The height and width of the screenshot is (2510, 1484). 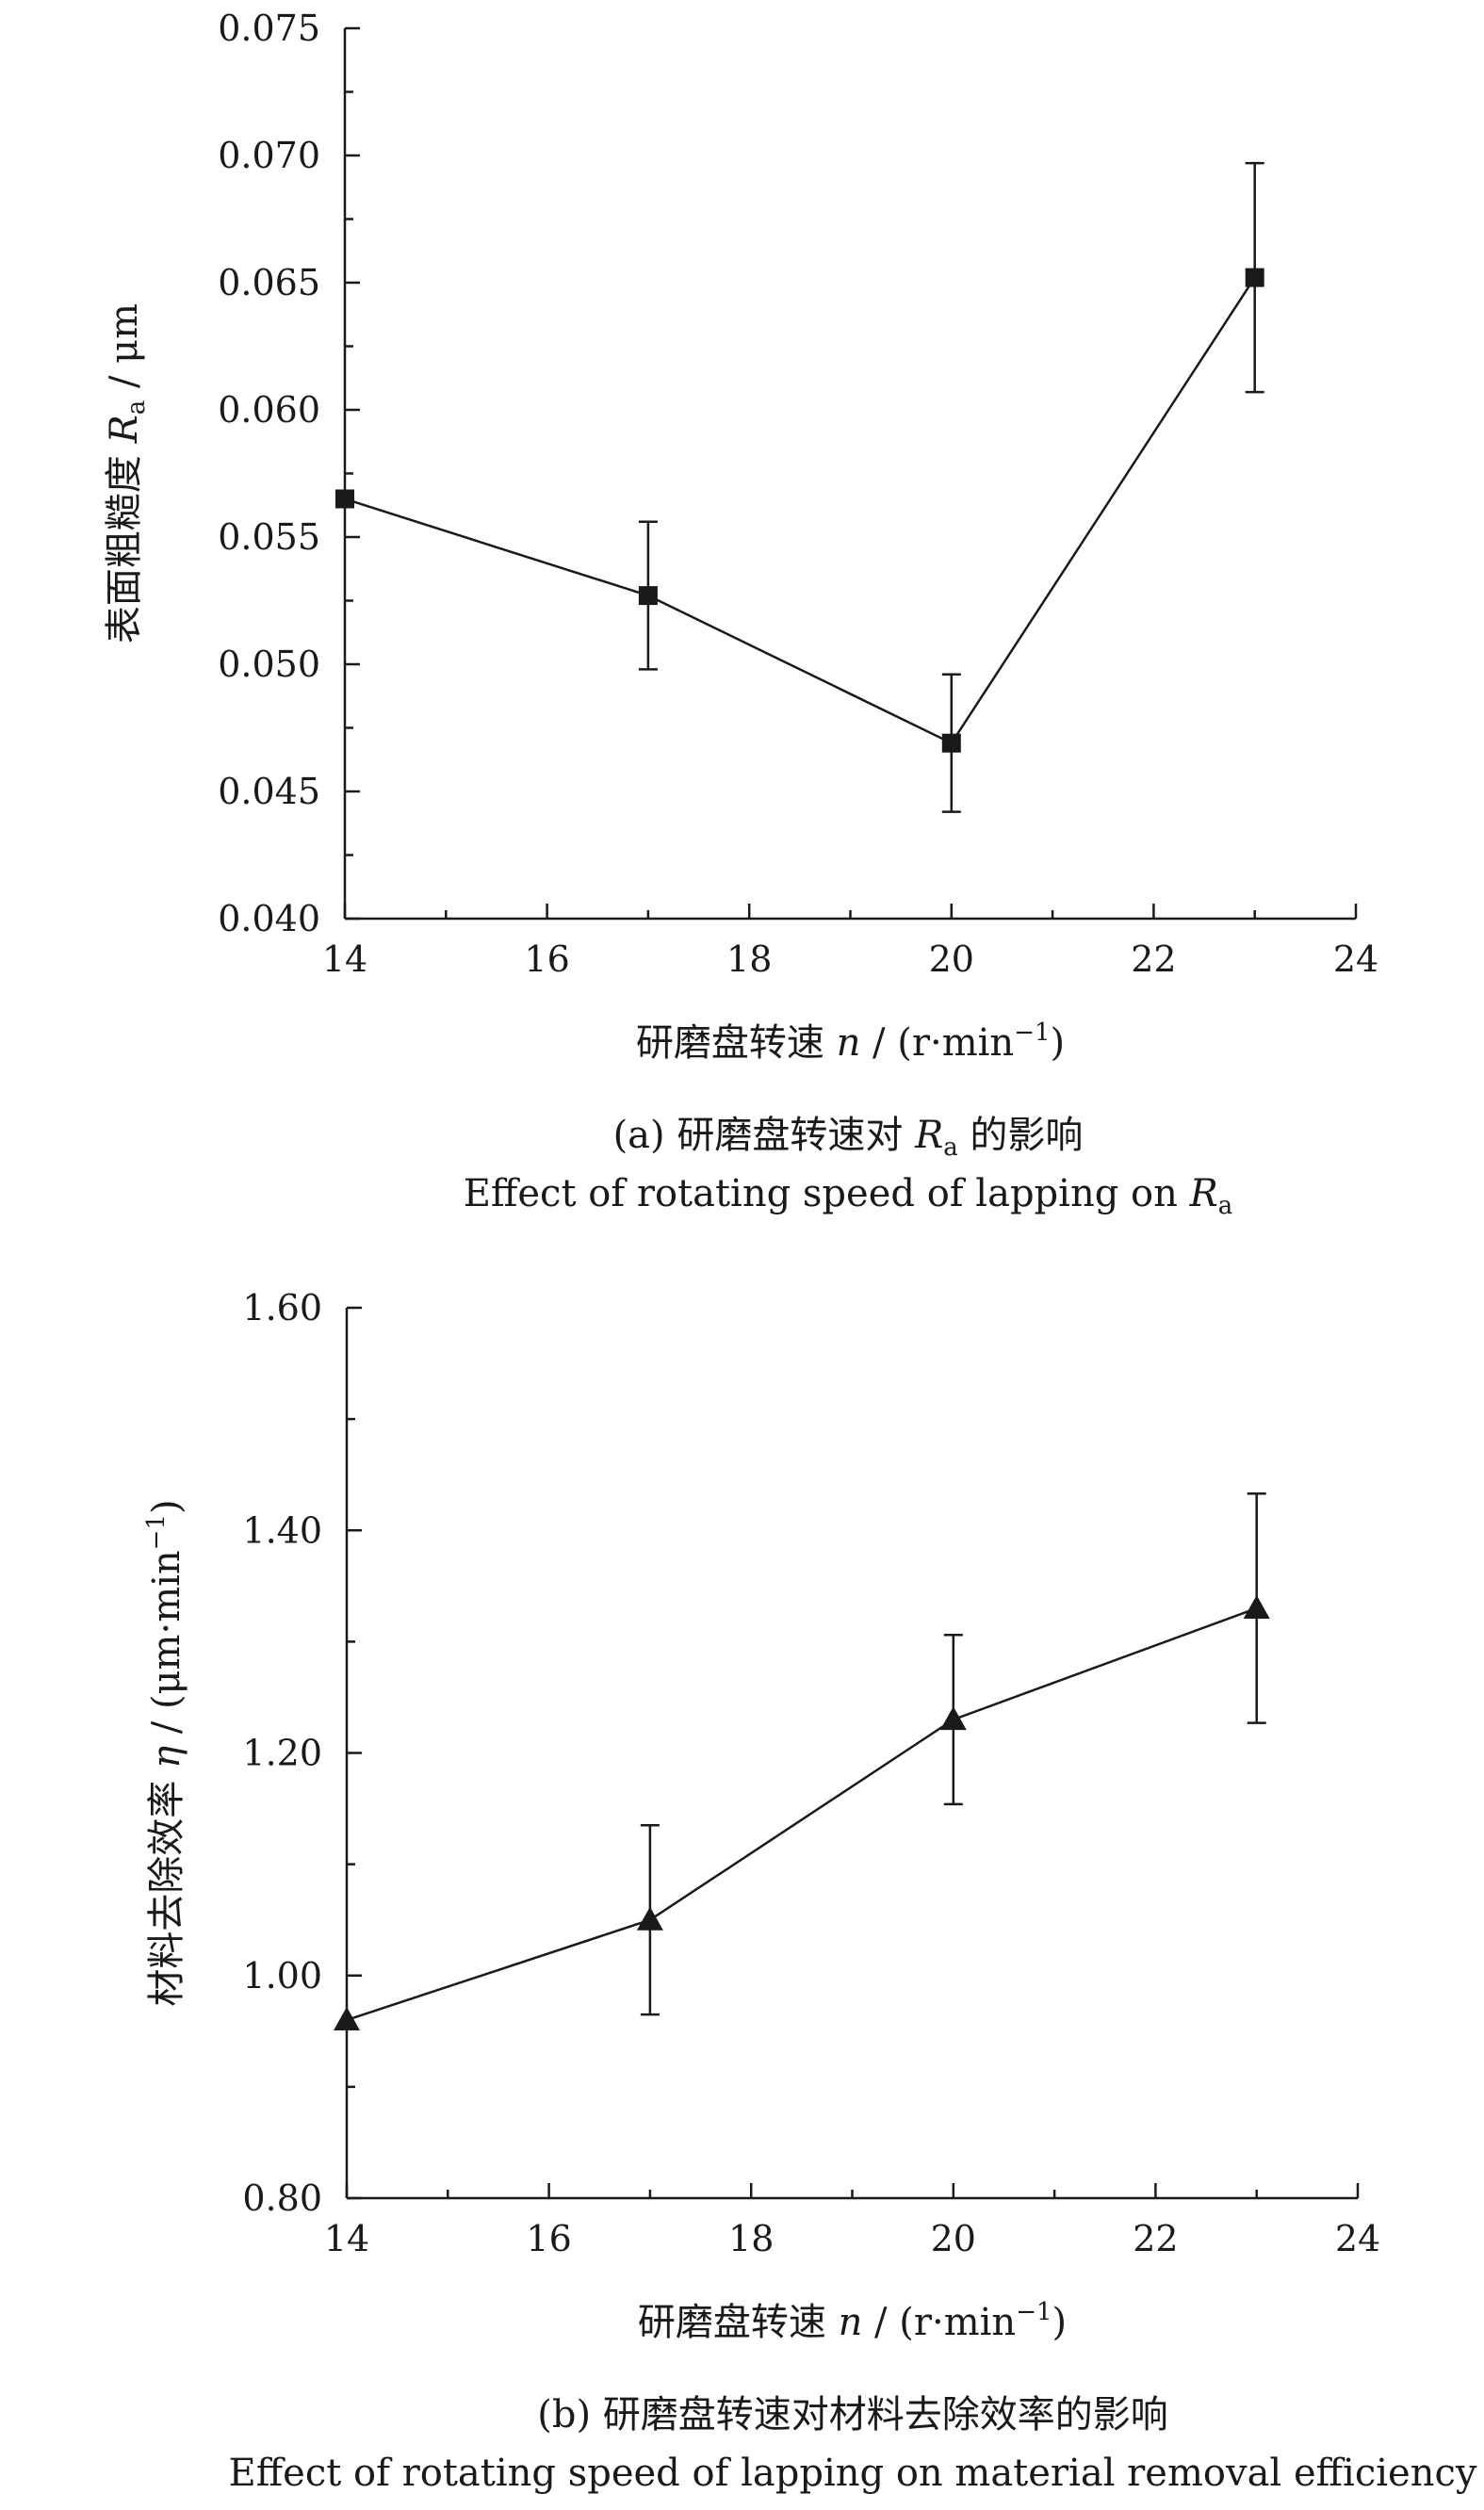 I want to click on y-tick-label: 0.050, so click(x=269, y=664).